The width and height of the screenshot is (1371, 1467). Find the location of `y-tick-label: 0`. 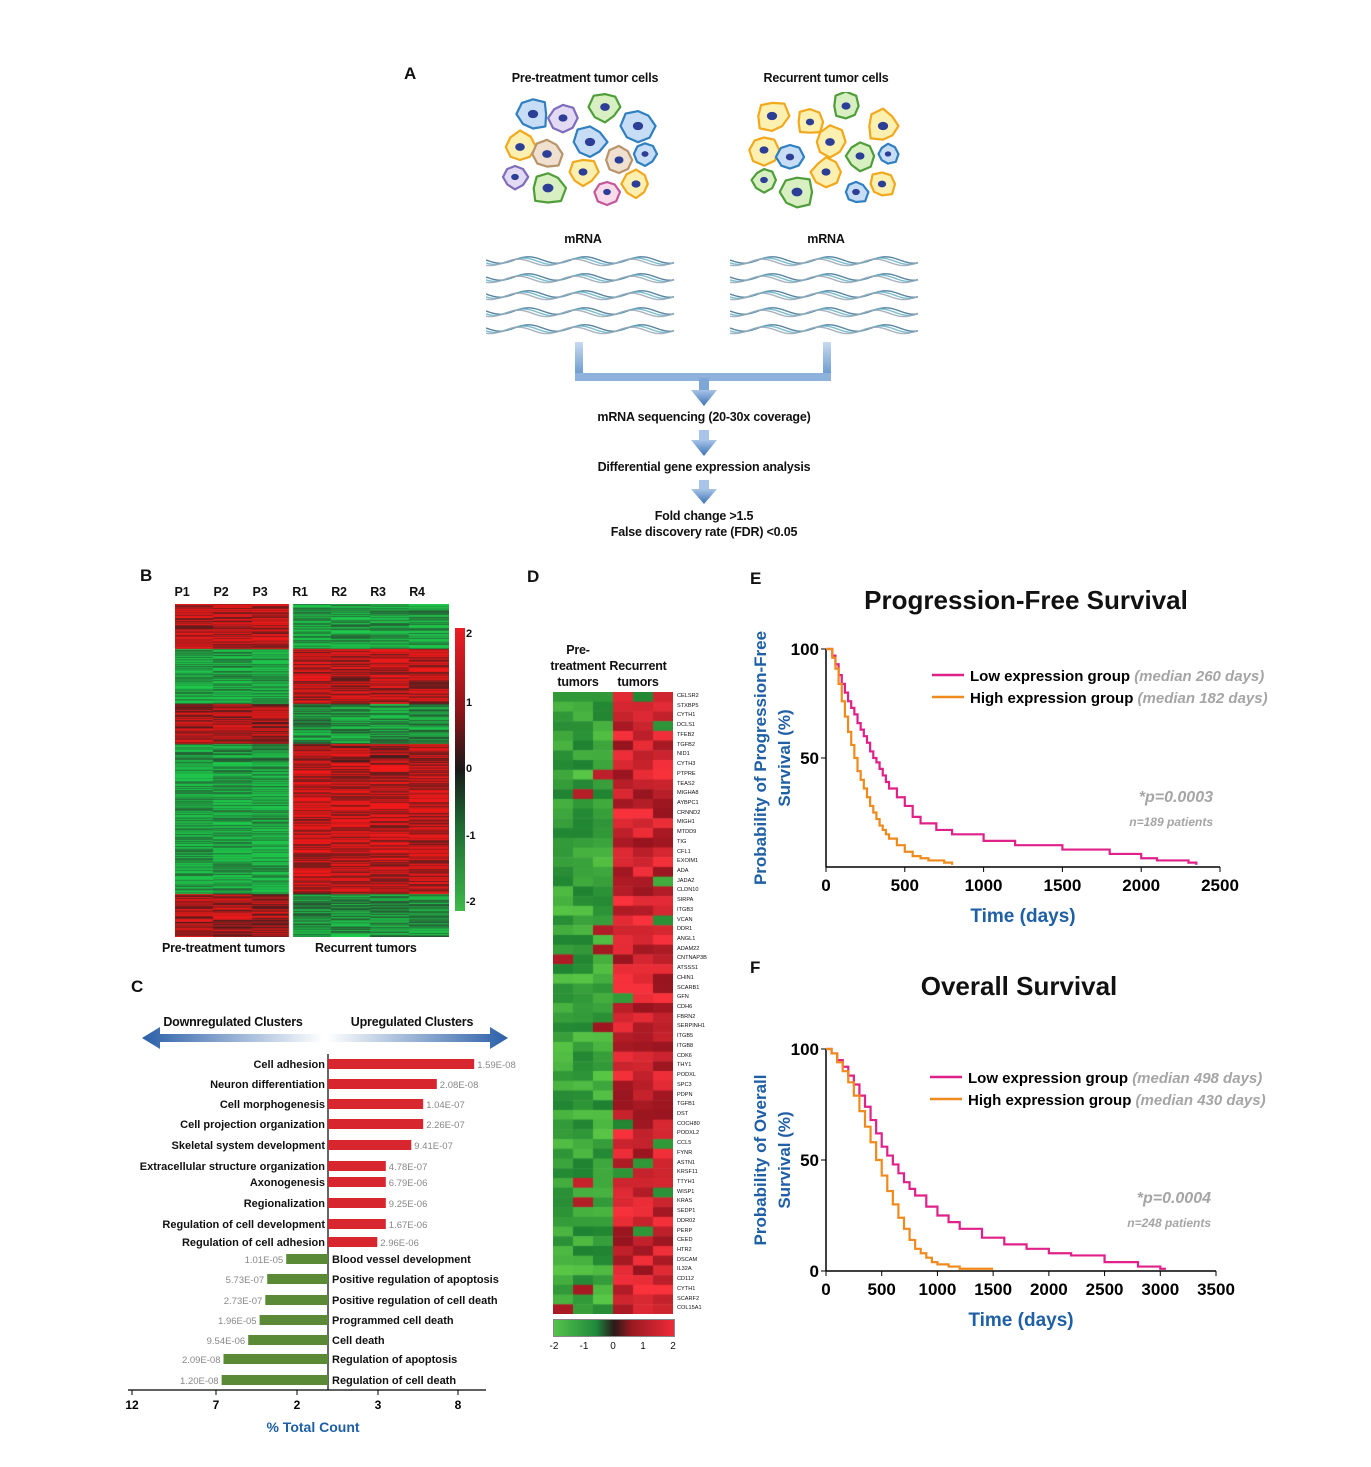

y-tick-label: 0 is located at coordinates (814, 1271).